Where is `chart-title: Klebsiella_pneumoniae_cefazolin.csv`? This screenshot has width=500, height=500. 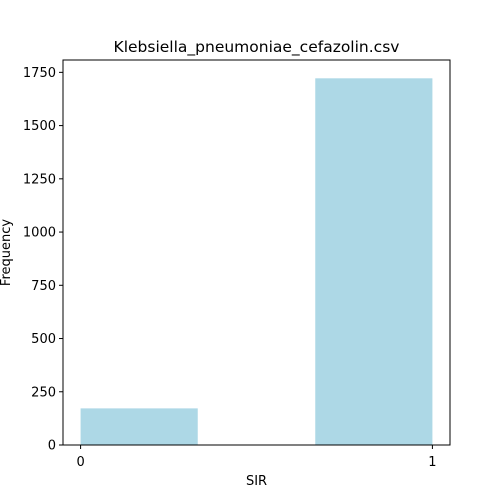 chart-title: Klebsiella_pneumoniae_cefazolin.csv is located at coordinates (257, 47).